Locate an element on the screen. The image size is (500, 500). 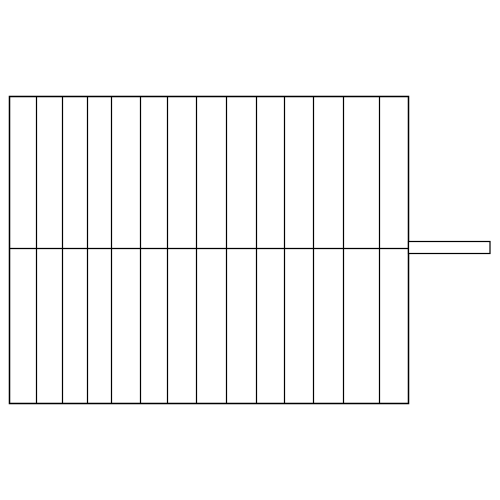
handle-bar is located at coordinates (449, 247).